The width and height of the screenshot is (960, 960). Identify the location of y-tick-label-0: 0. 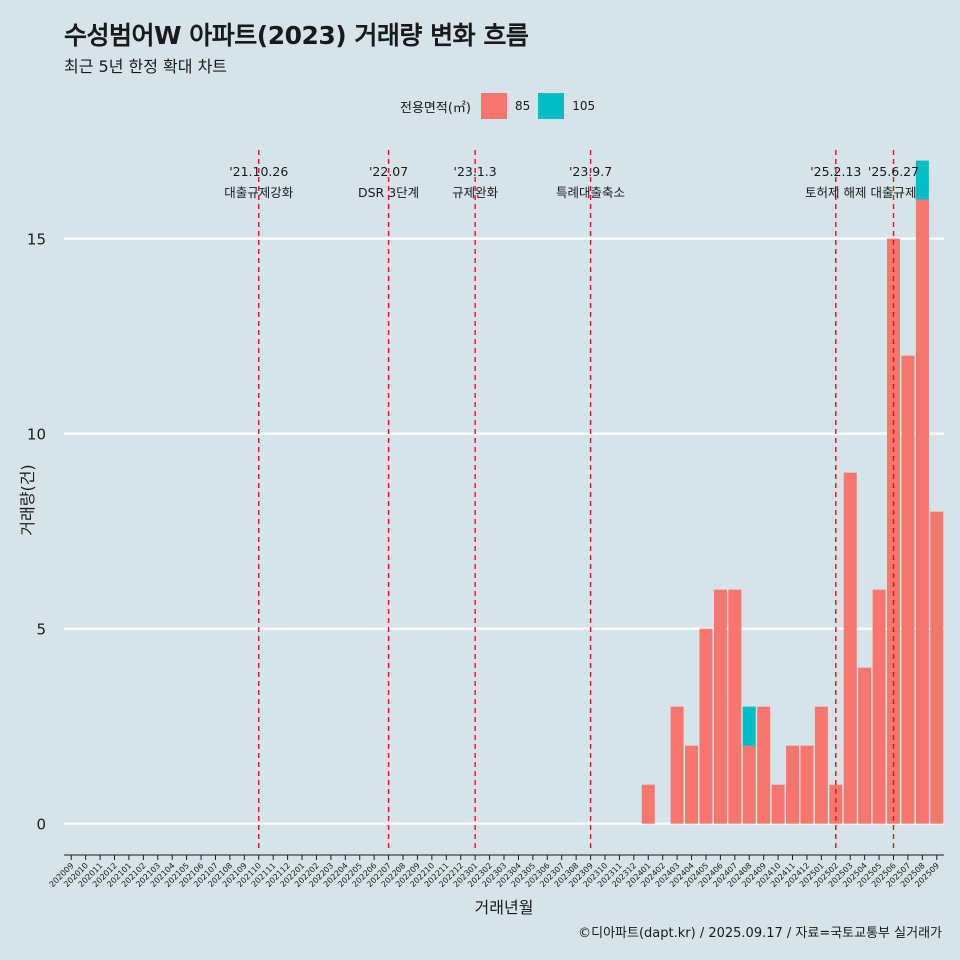
(41, 825).